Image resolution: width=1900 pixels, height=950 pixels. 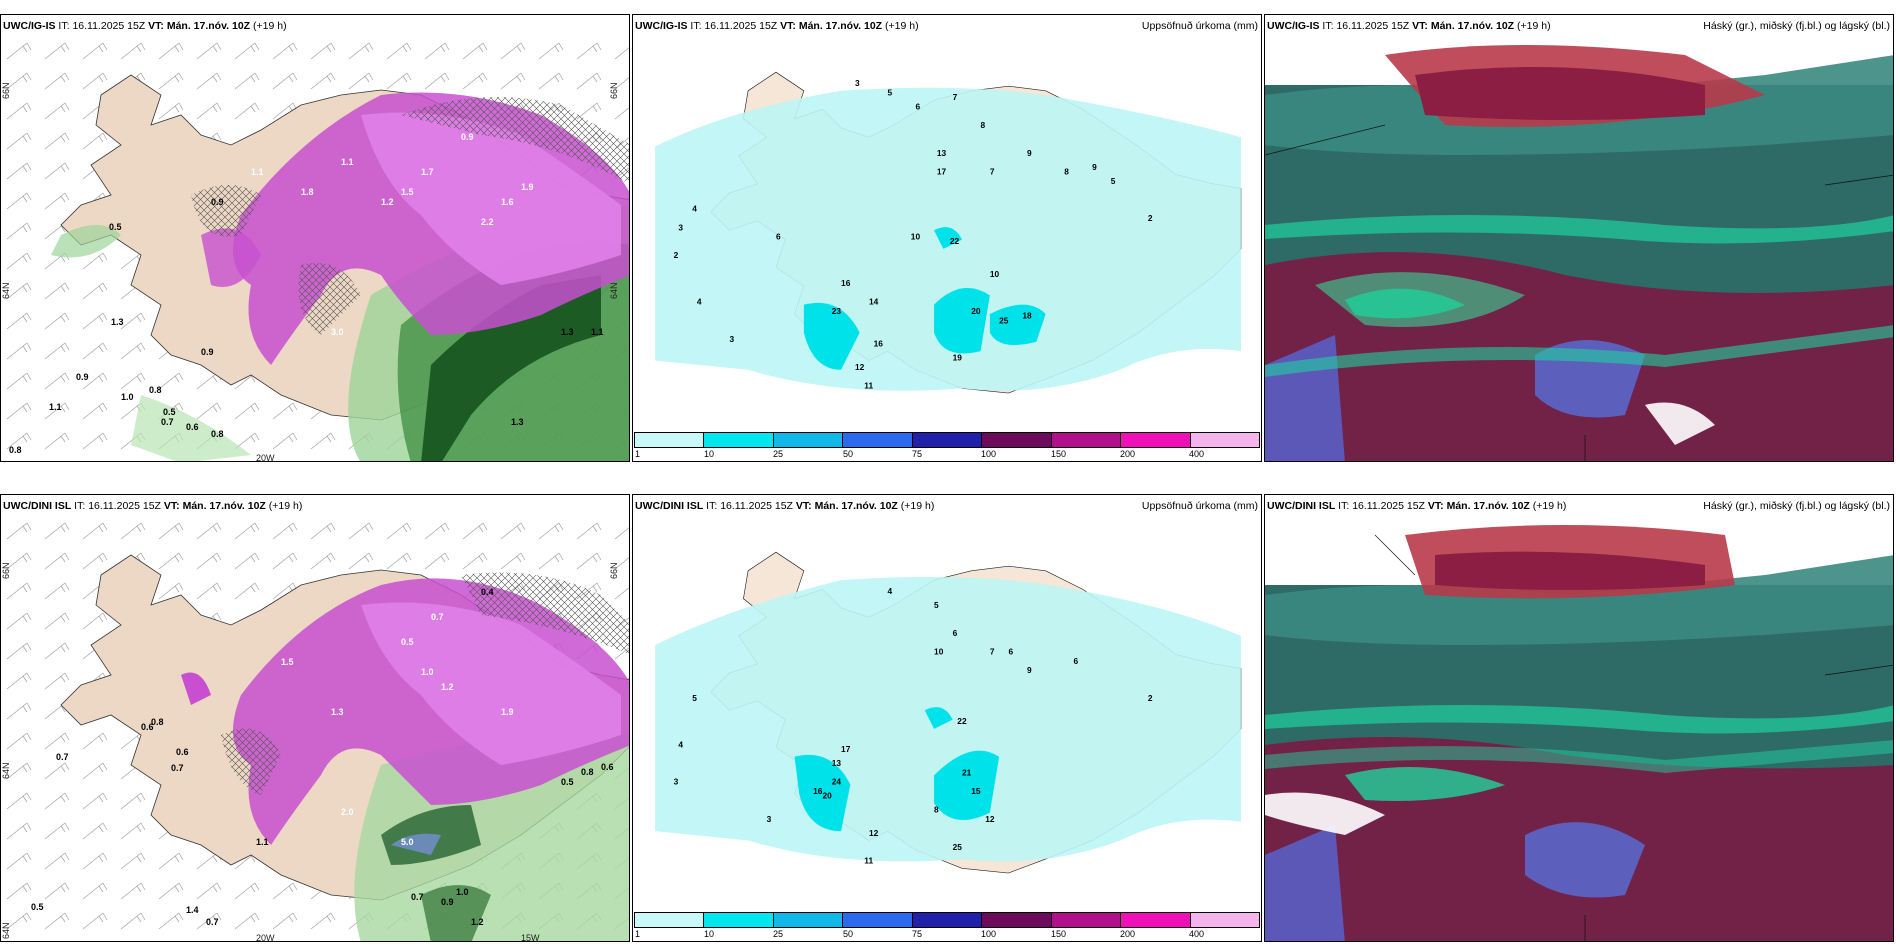 What do you see at coordinates (1150, 698) in the screenshot?
I see `svg-text: 2` at bounding box center [1150, 698].